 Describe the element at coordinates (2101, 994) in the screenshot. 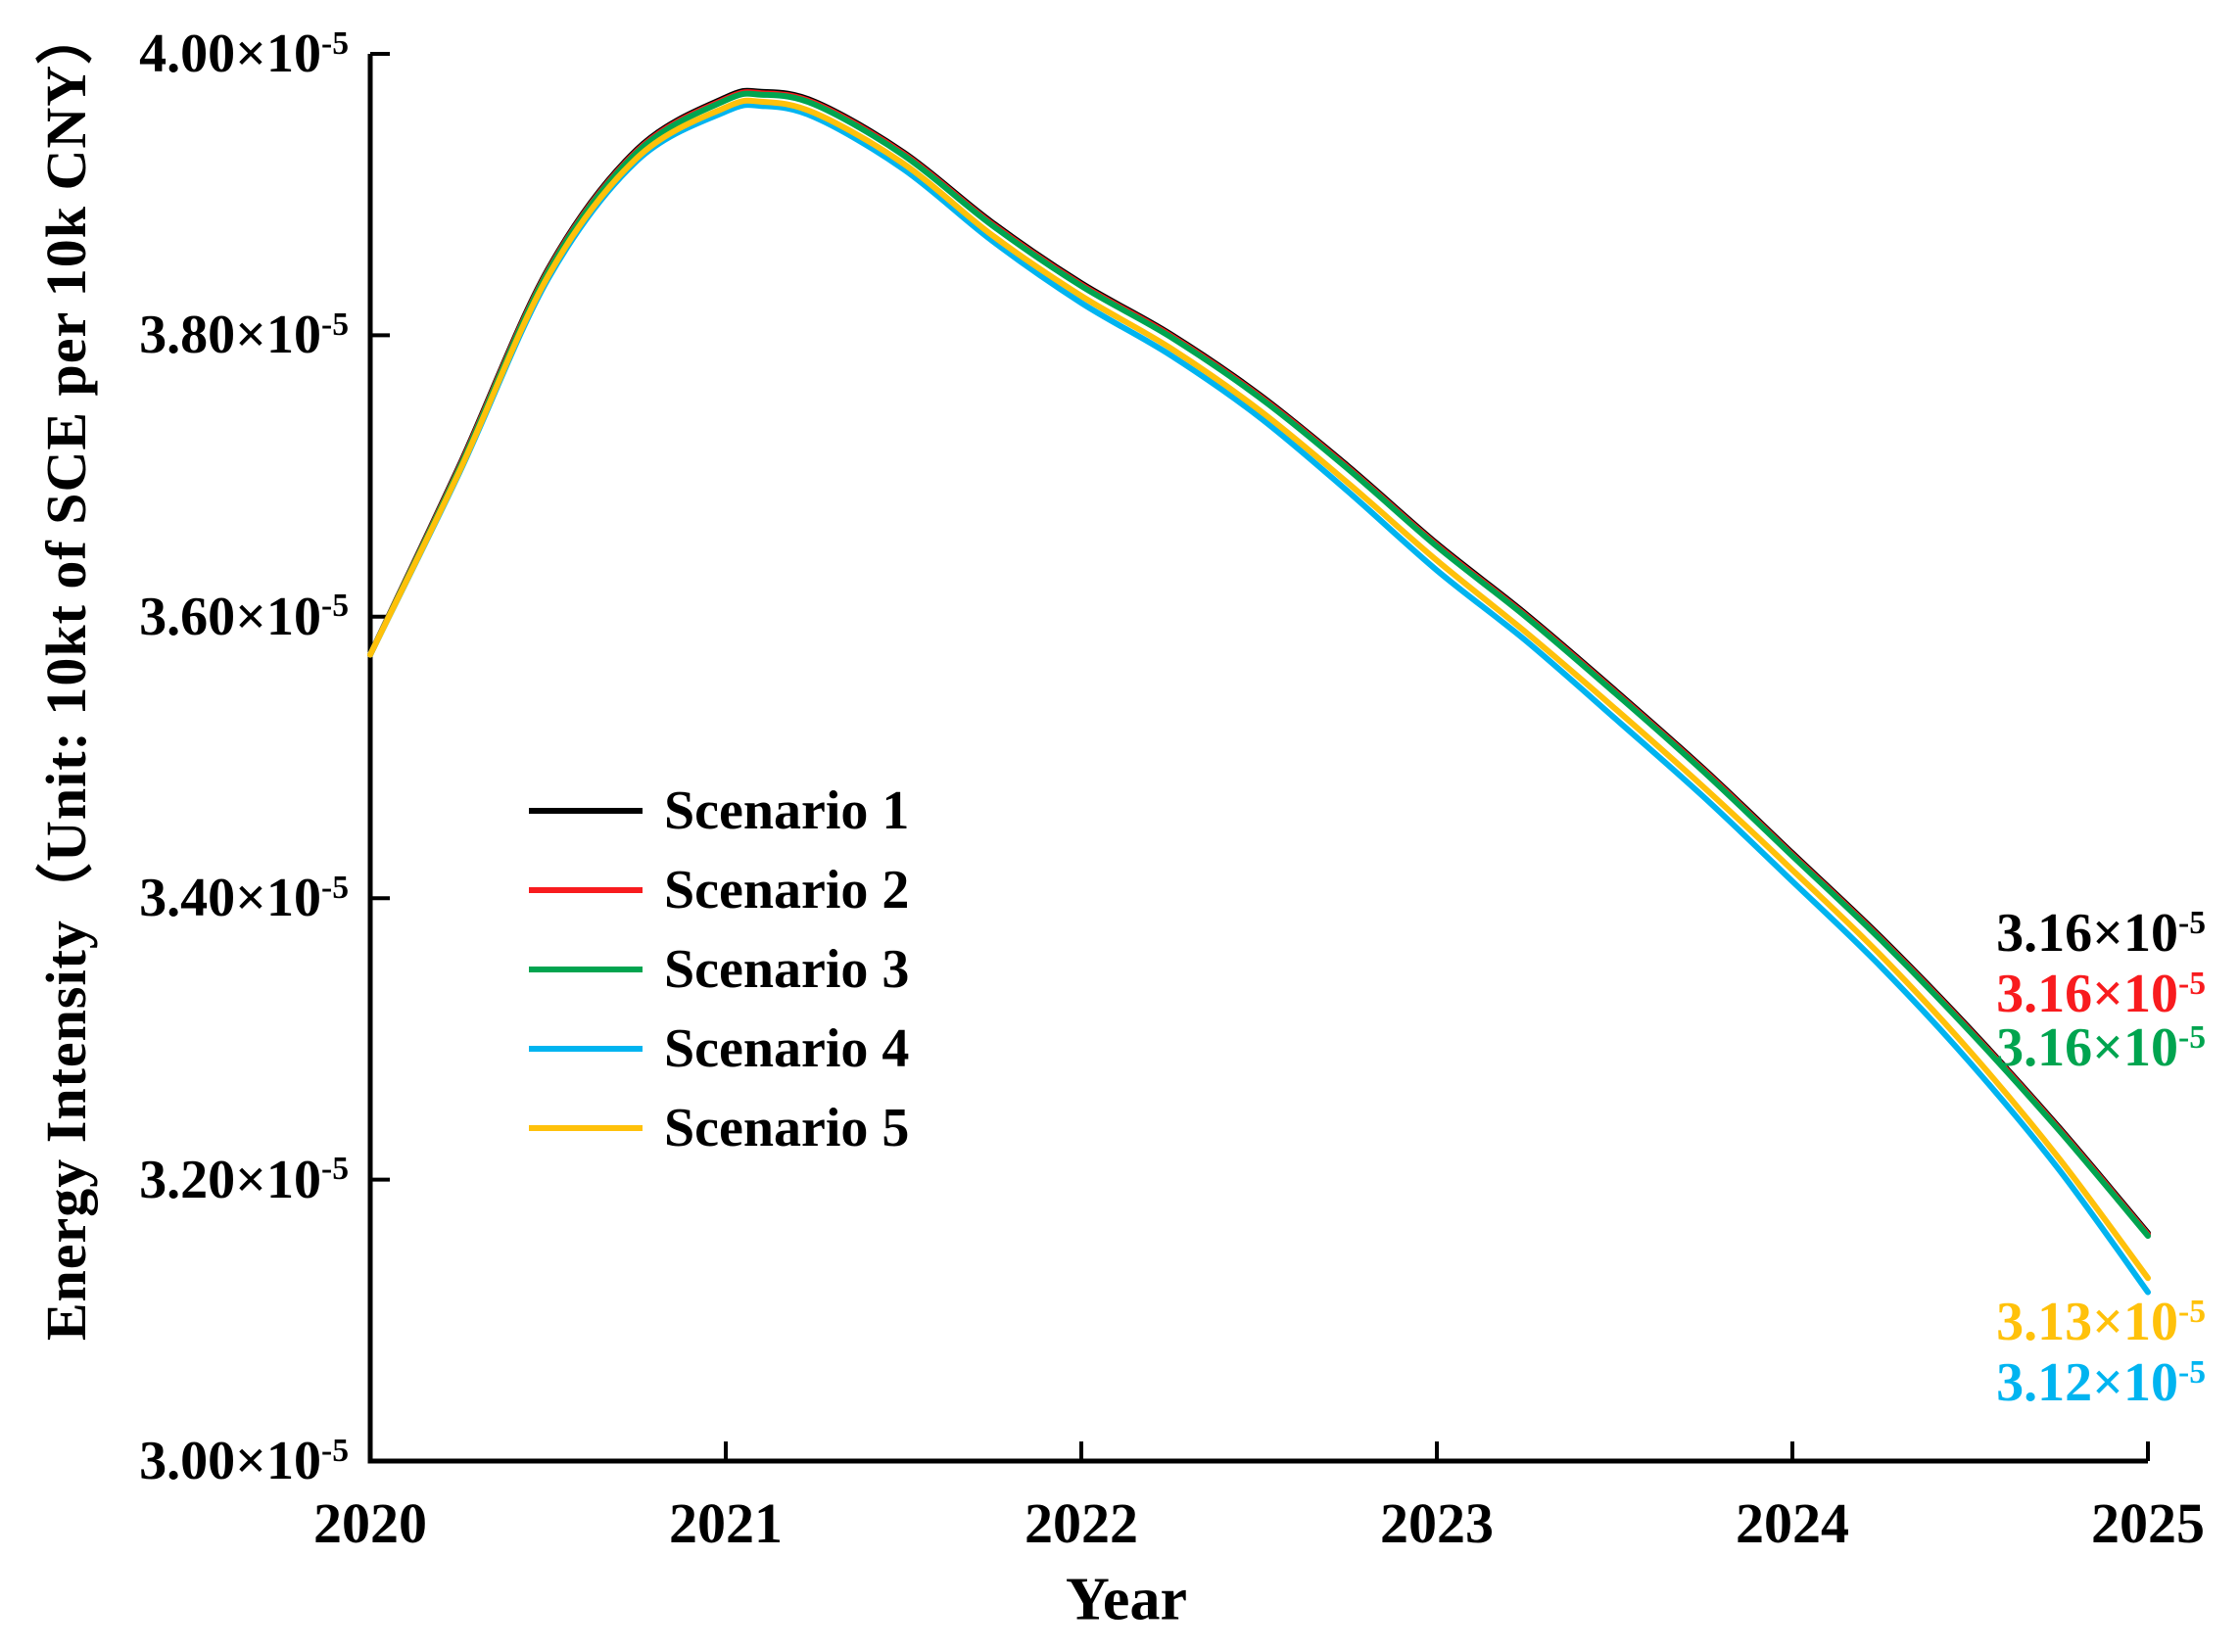

I see `end-value-label-scenario-2: 3.16×10-5` at that location.